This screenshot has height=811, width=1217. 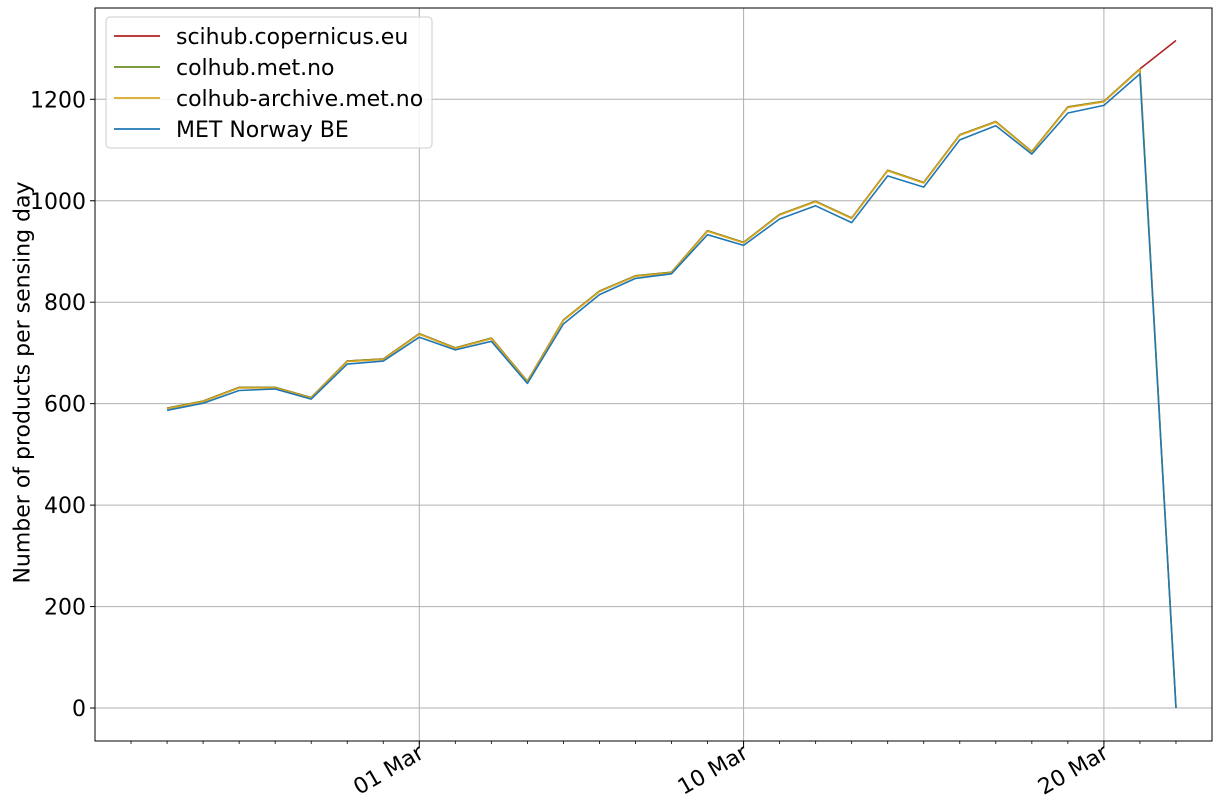 What do you see at coordinates (255, 68) in the screenshot?
I see `legend-label: colhub.met.no` at bounding box center [255, 68].